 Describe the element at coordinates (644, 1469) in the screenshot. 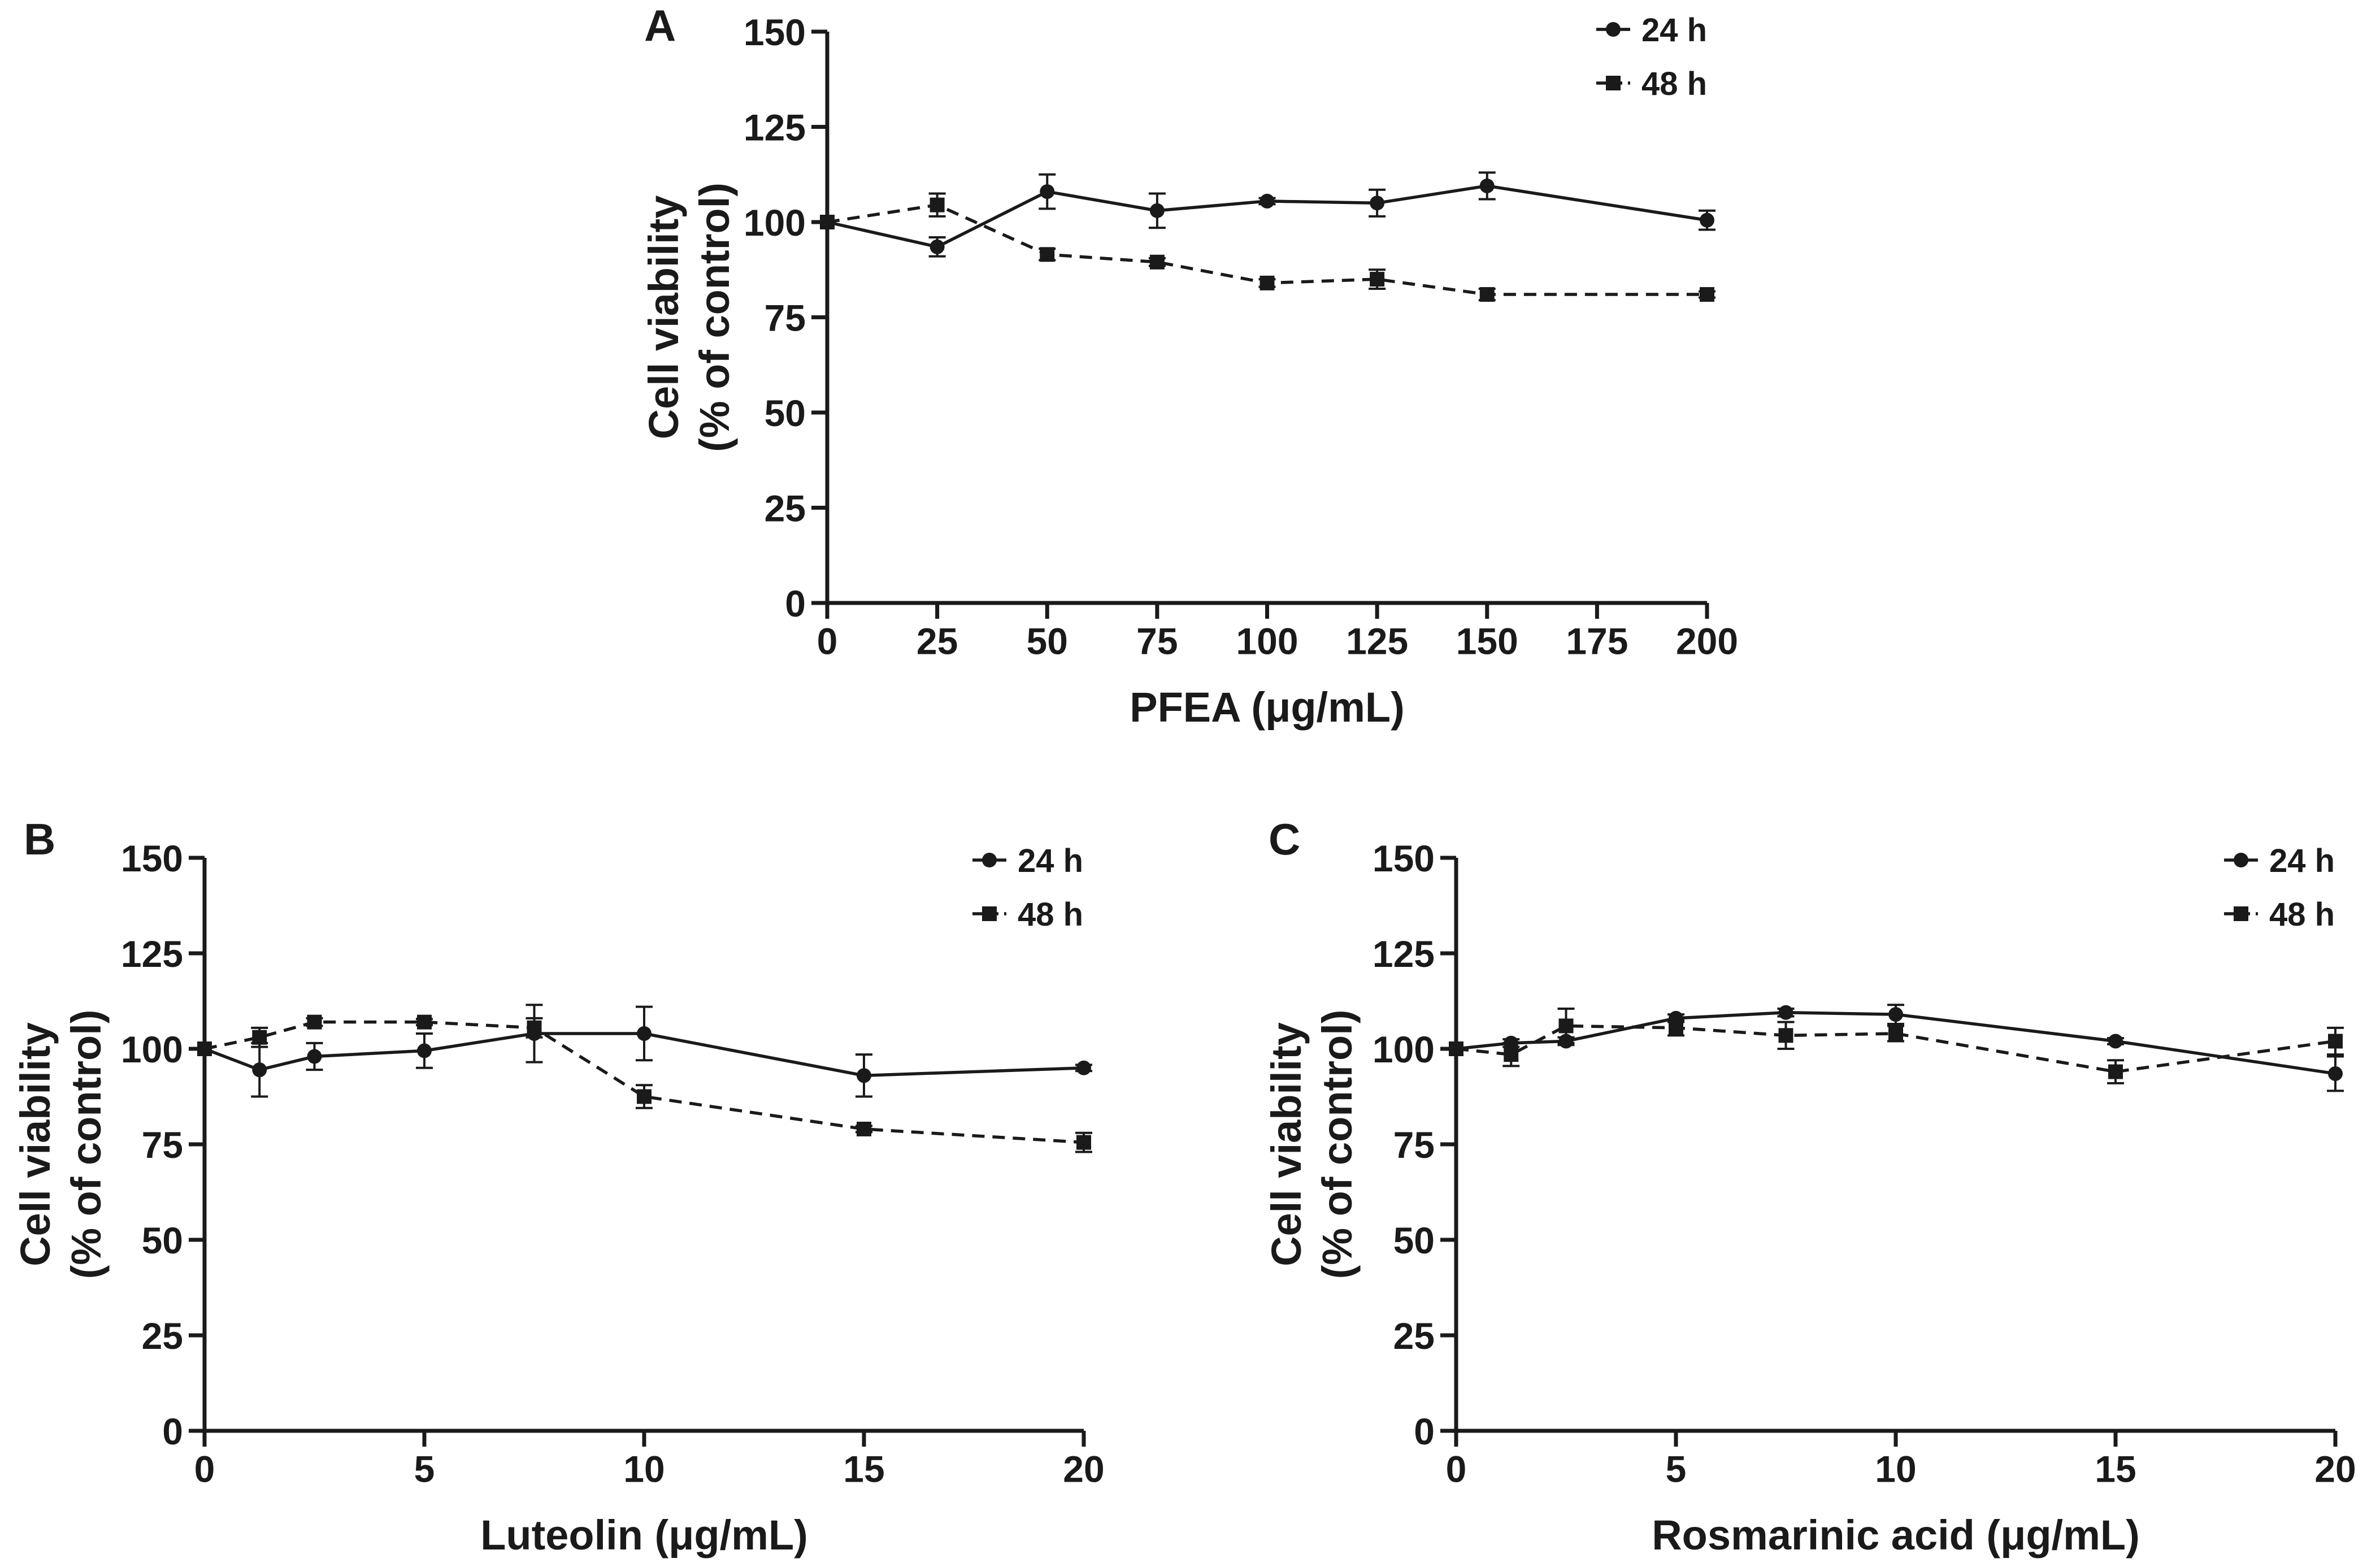

I see `x-tick-label: 10` at that location.